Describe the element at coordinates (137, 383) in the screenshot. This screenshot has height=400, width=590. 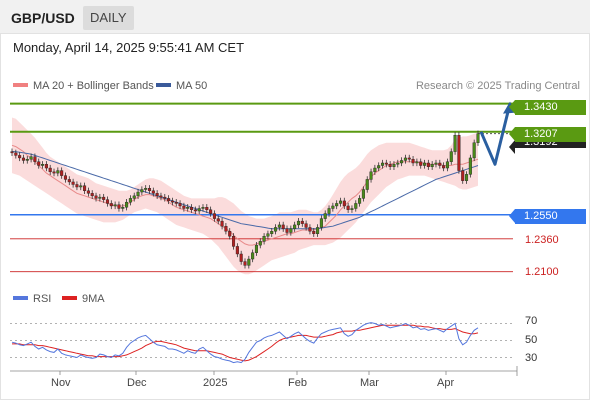
I see `month-label-dec: Dec` at that location.